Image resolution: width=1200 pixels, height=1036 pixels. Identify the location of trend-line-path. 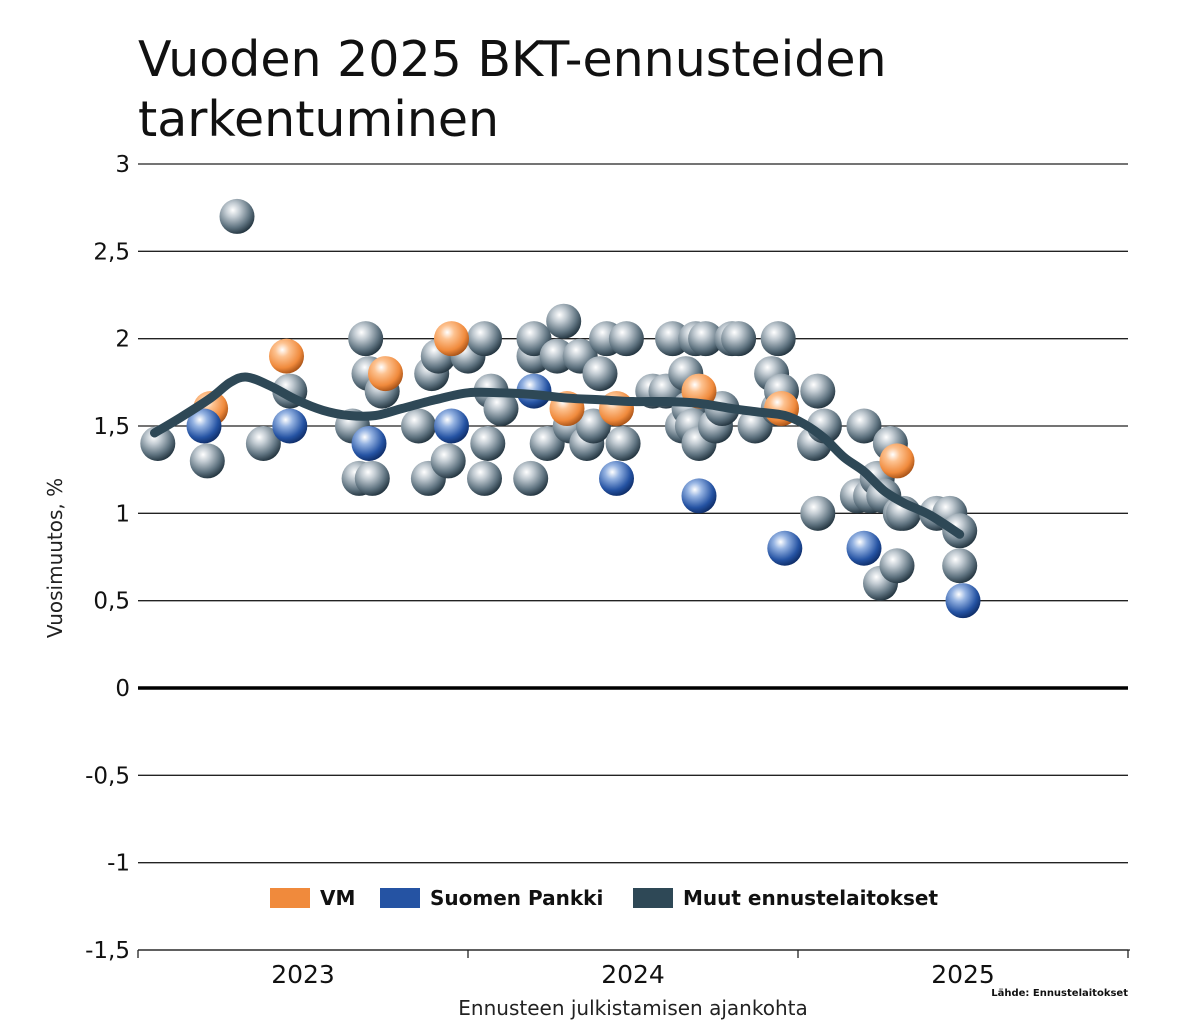
(557, 455).